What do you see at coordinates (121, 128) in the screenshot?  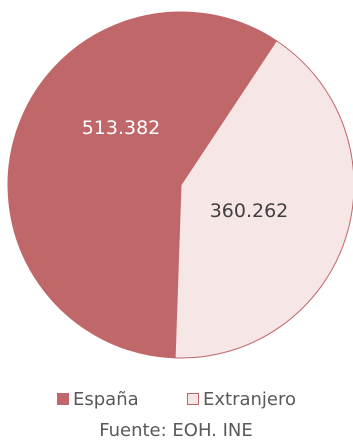 I see `data-label-espana: 513.382` at bounding box center [121, 128].